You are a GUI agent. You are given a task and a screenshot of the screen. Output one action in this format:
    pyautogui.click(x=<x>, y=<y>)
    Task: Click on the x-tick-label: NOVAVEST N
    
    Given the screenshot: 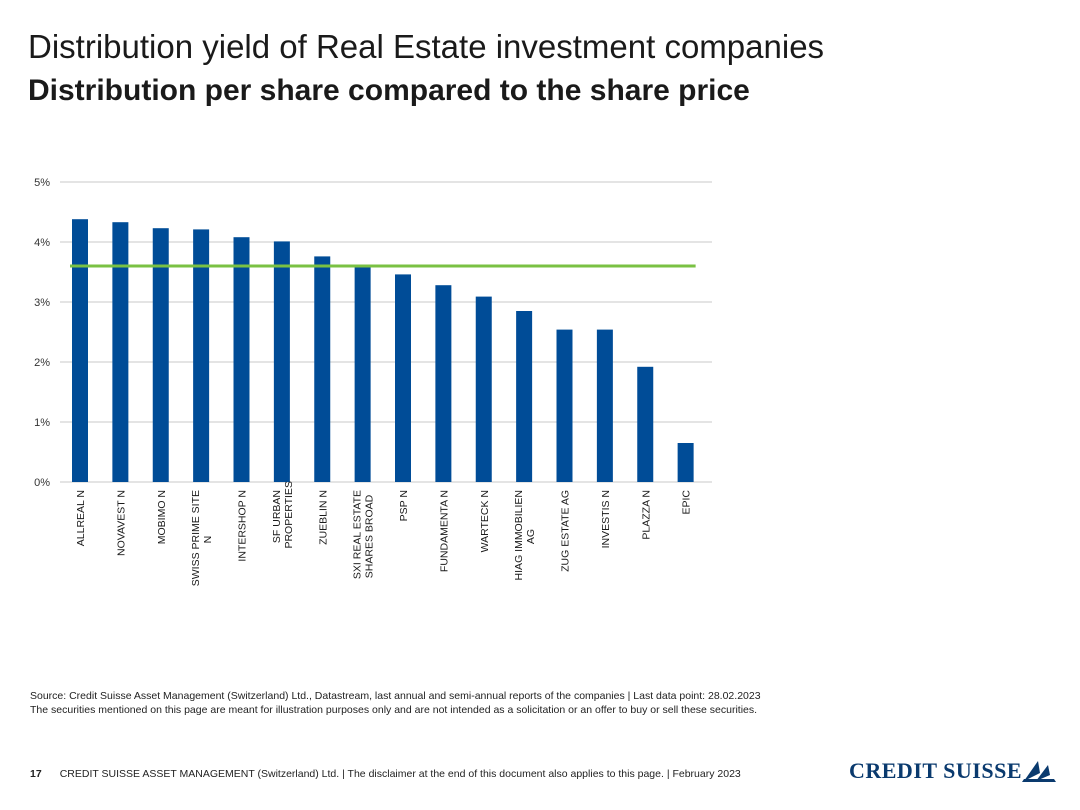 What is the action you would take?
    pyautogui.click(x=121, y=523)
    